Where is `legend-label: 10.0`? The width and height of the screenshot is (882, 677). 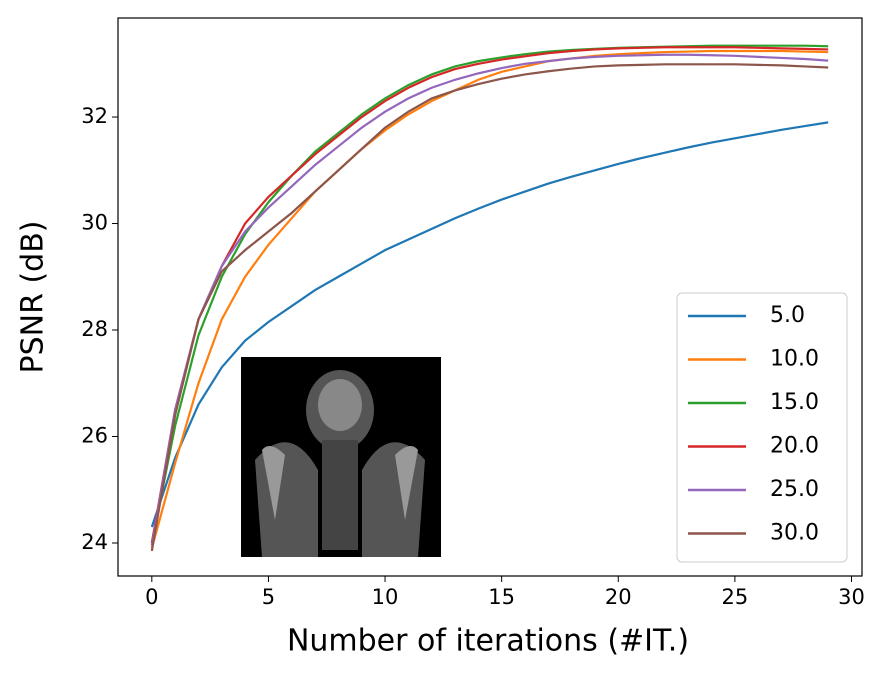 legend-label: 10.0 is located at coordinates (794, 359).